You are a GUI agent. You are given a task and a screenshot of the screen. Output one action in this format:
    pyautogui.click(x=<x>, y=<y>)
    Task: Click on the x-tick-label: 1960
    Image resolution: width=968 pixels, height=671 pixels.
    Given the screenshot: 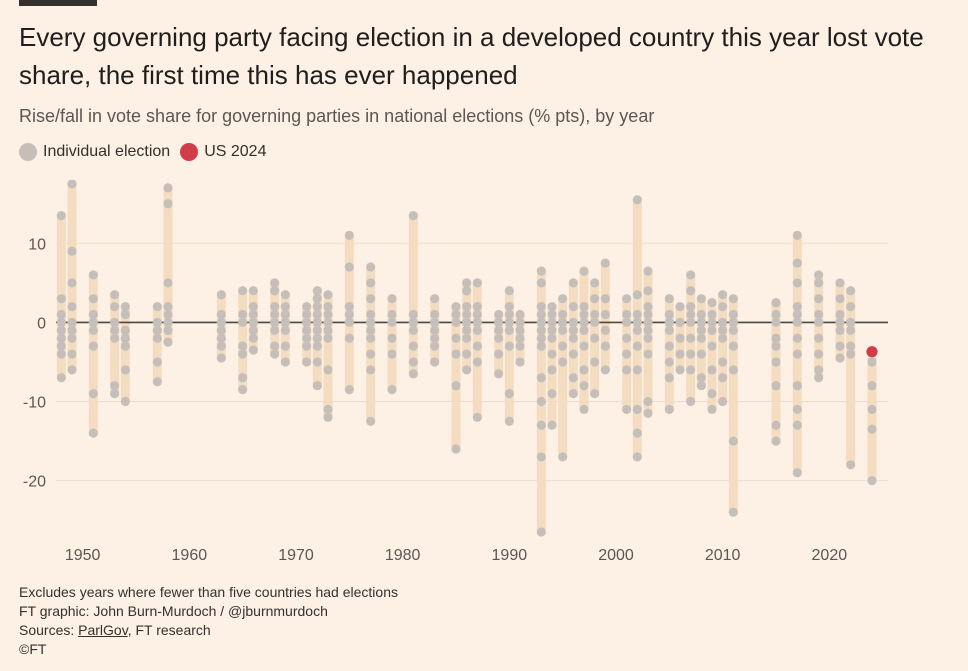 What is the action you would take?
    pyautogui.click(x=190, y=555)
    